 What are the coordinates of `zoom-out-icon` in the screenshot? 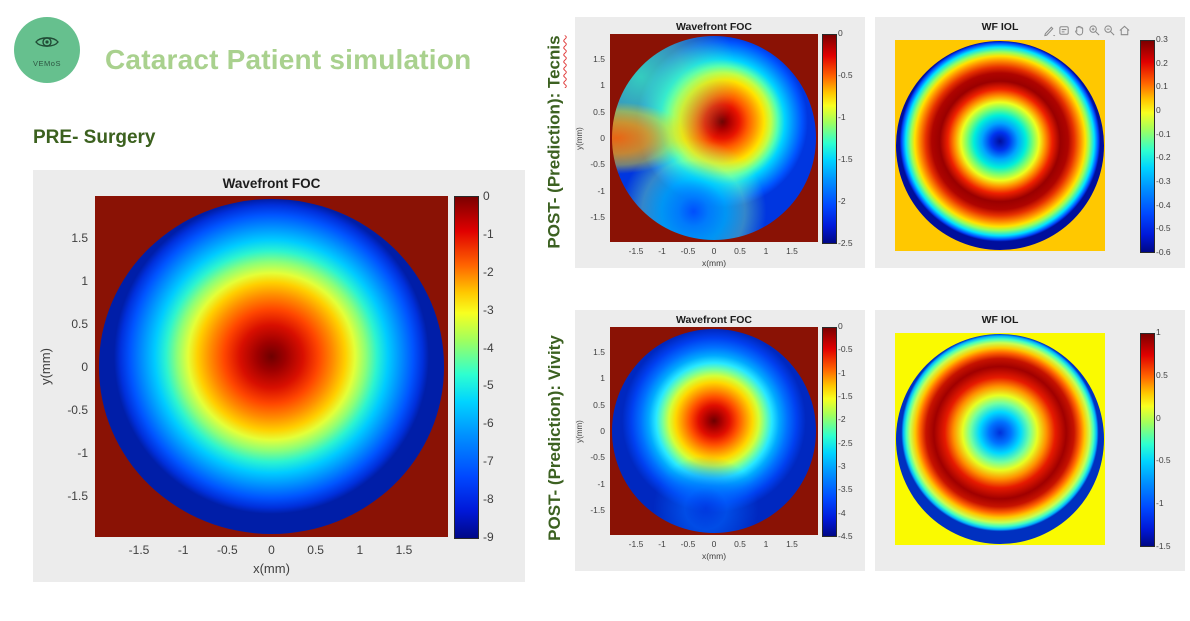 It's located at (1109, 30).